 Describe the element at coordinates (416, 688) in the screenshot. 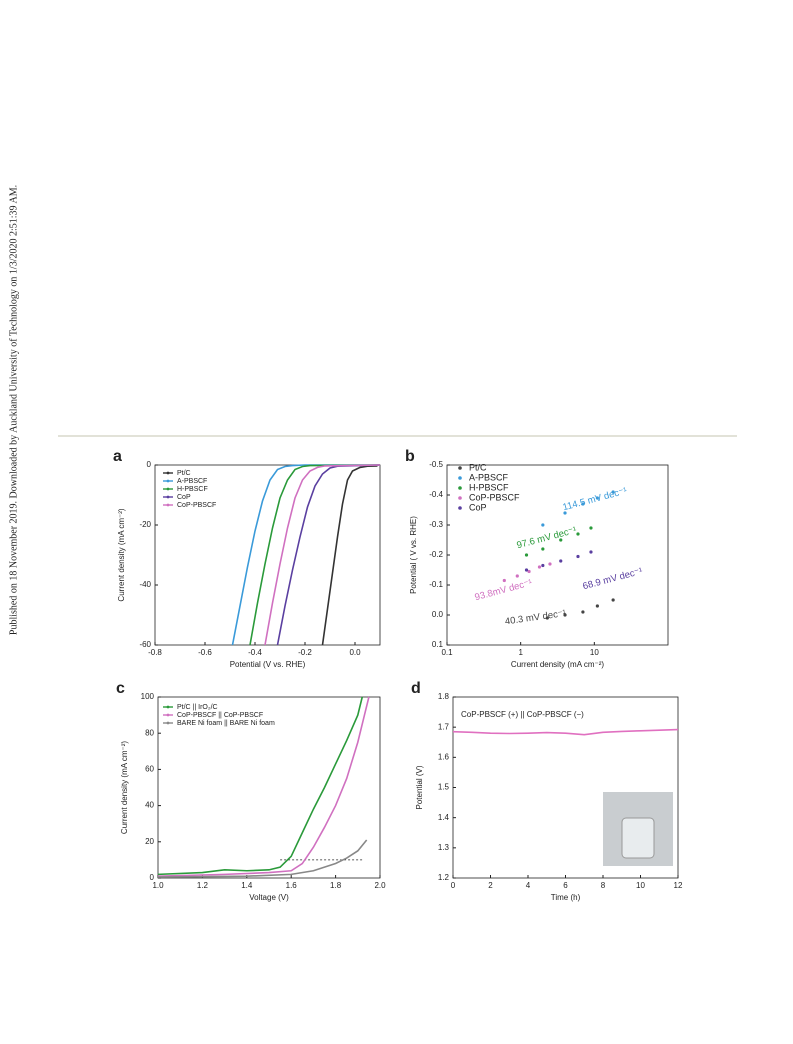

I see `panel-letter: d` at that location.